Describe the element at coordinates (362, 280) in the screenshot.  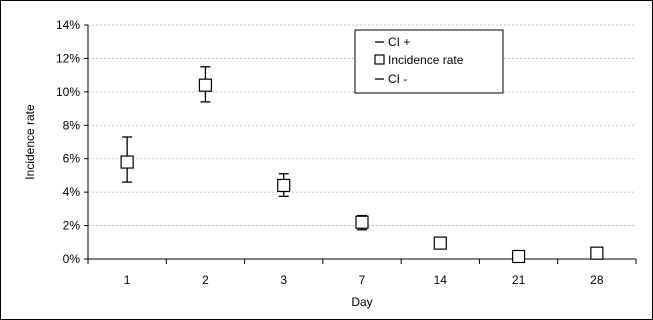
I see `x-tick-label: 7` at that location.